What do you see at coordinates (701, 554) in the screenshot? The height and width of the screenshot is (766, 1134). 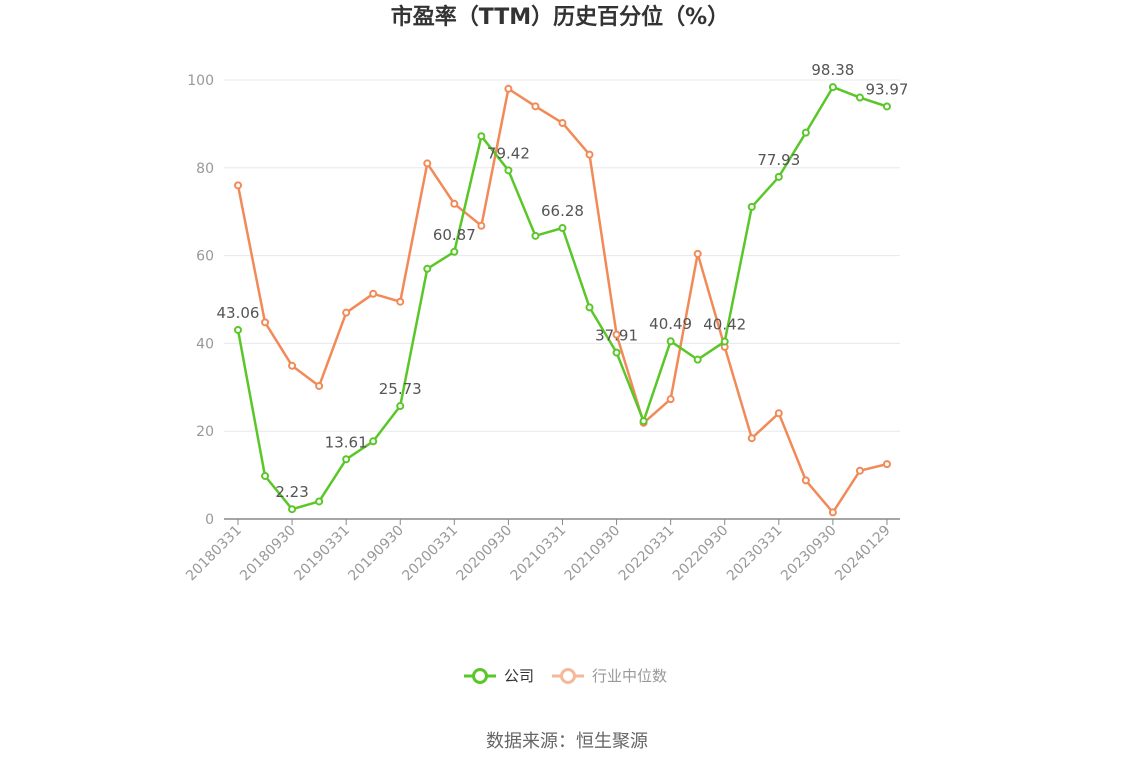 I see `x-tick-label: 20220930` at bounding box center [701, 554].